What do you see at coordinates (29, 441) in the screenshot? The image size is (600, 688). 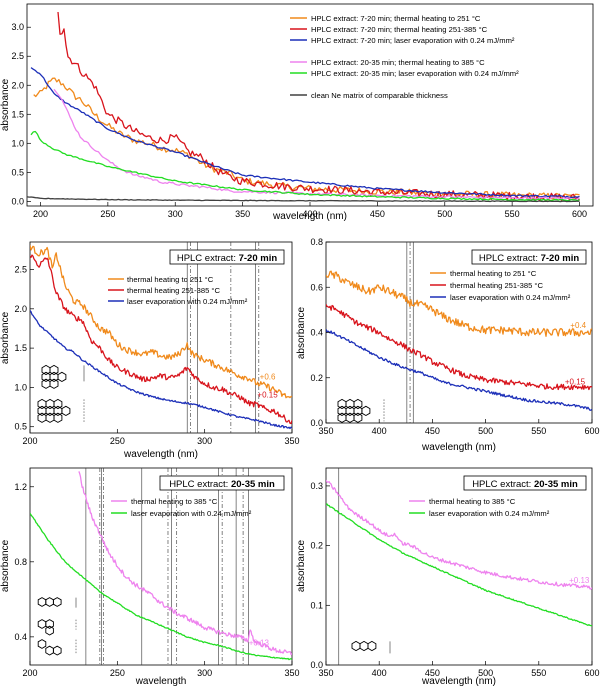 I see `x-tick-label: 200` at bounding box center [29, 441].